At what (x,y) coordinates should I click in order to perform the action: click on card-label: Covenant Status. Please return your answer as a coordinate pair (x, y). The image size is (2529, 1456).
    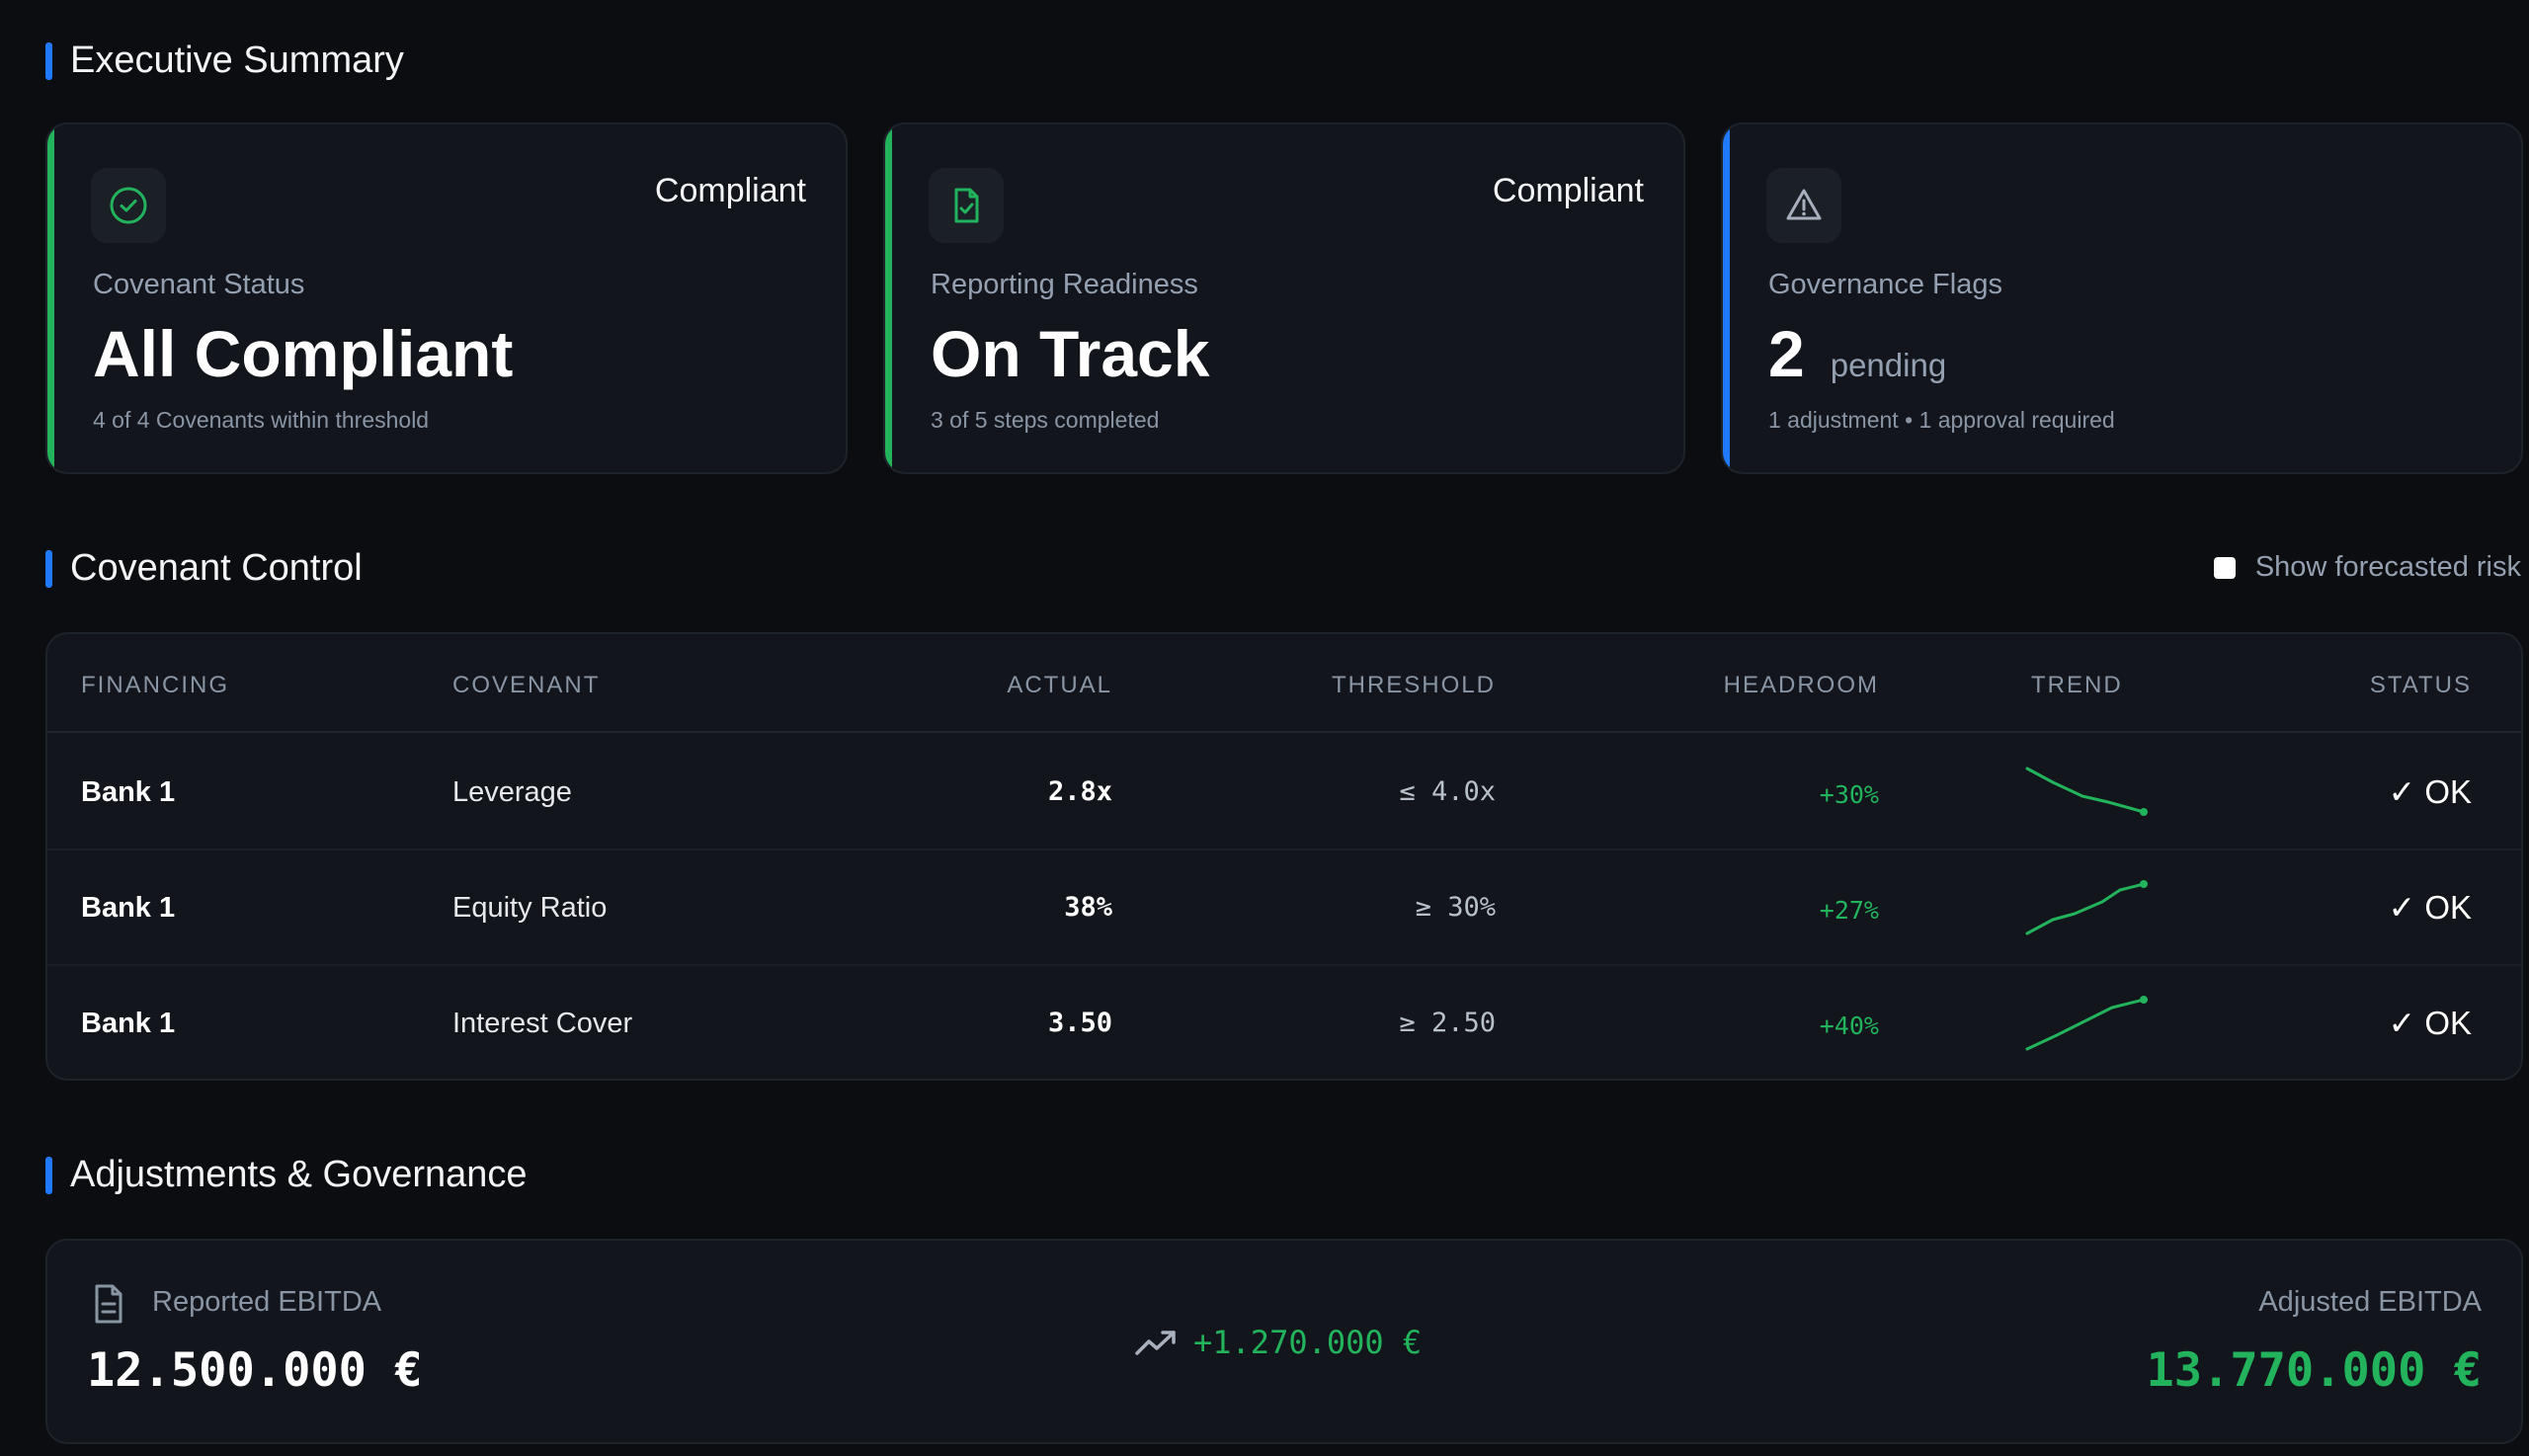
    Looking at the image, I should click on (199, 284).